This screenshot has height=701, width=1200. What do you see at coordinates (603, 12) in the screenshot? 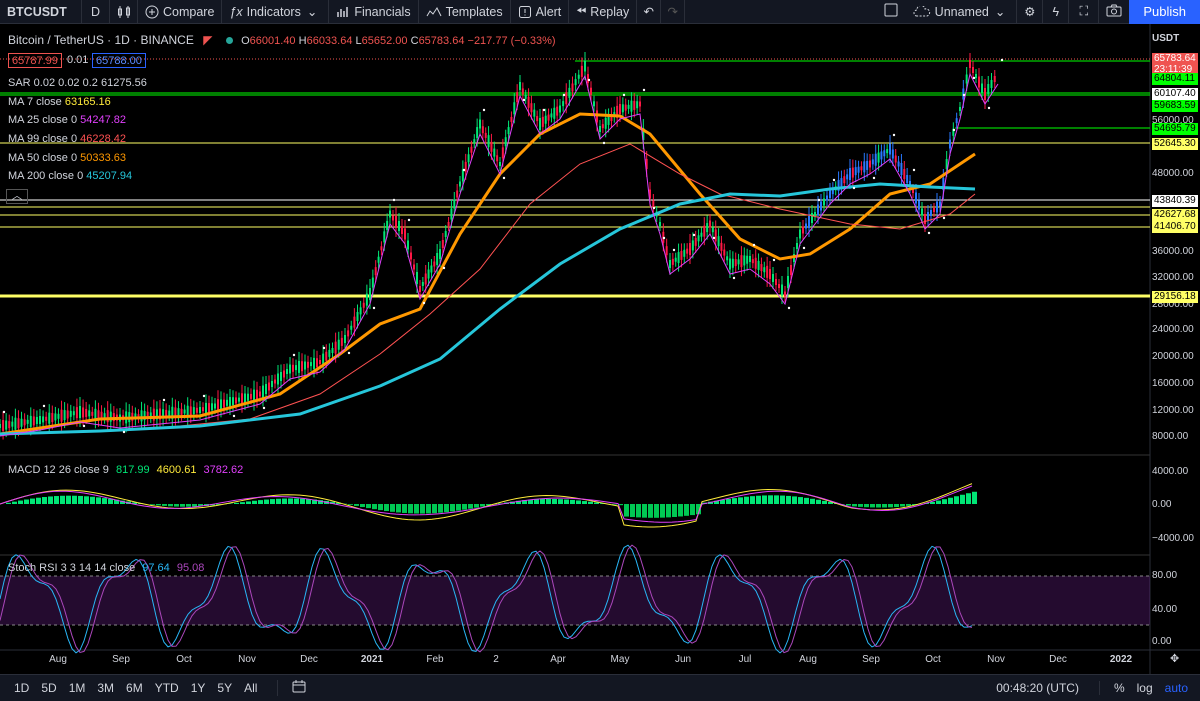
I see `replay-button: ⏪︎ Replay` at bounding box center [603, 12].